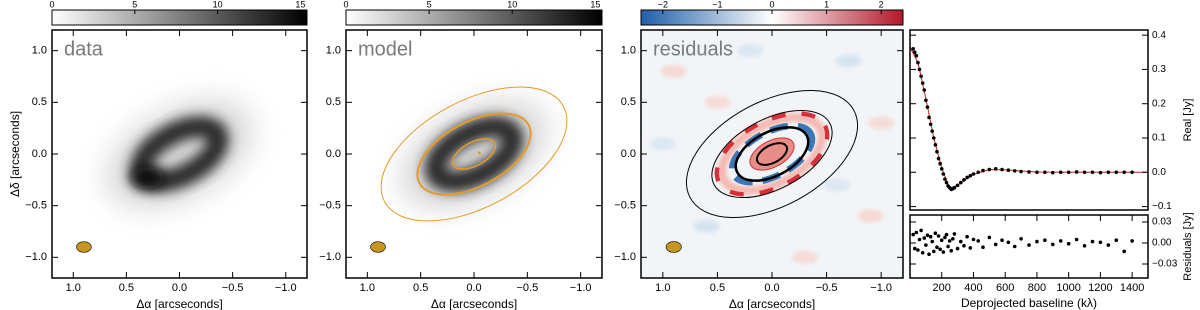 The height and width of the screenshot is (310, 1200). What do you see at coordinates (673, 247) in the screenshot?
I see `beam` at bounding box center [673, 247].